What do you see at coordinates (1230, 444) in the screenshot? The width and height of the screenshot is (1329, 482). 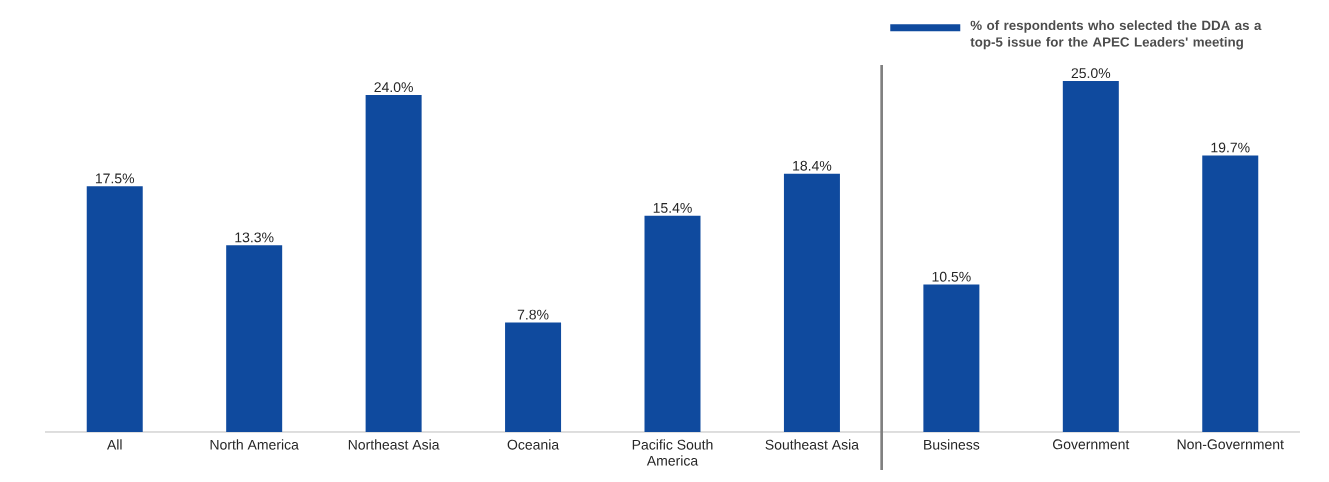 I see `x-tick-label: Non-Government` at bounding box center [1230, 444].